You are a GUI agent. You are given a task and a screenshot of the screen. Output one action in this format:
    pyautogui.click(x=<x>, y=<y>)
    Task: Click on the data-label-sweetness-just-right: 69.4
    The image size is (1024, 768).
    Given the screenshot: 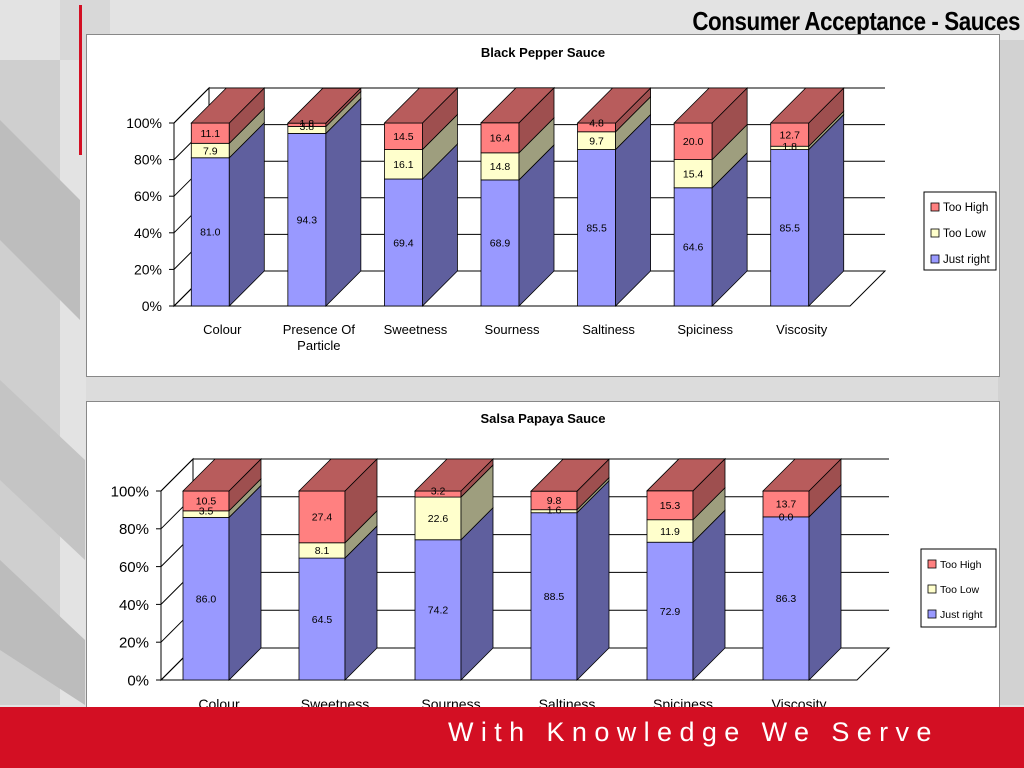 What is the action you would take?
    pyautogui.click(x=403, y=243)
    